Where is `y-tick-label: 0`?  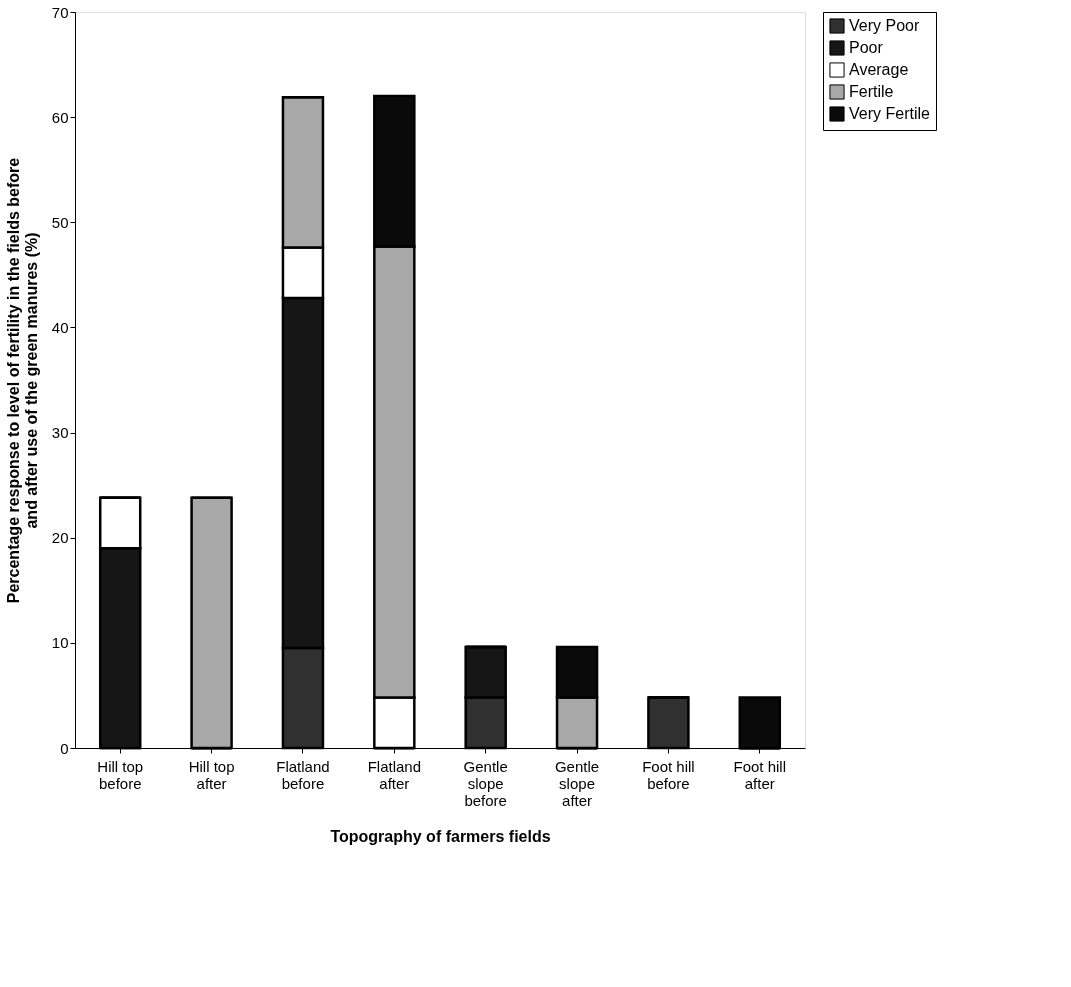 y-tick-label: 0 is located at coordinates (64, 748).